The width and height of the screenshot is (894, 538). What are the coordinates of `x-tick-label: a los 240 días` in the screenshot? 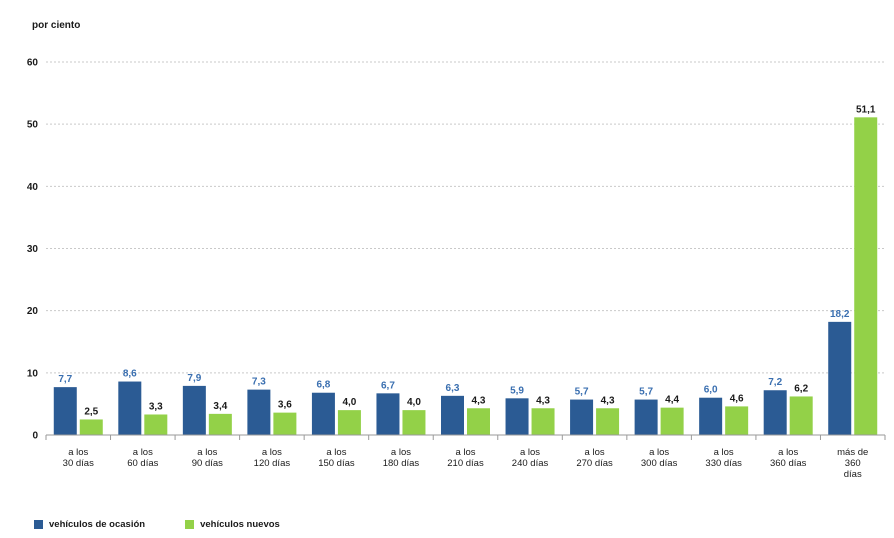 It's located at (530, 458).